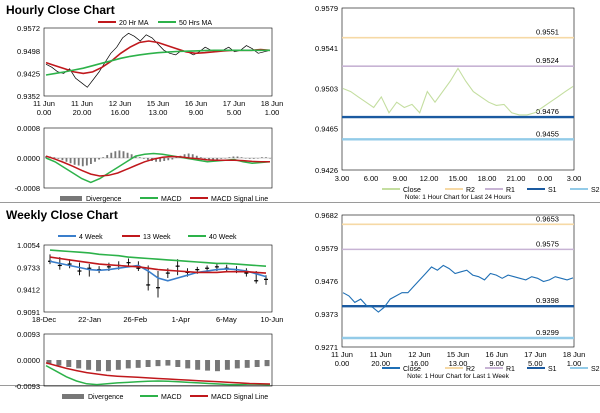 This screenshot has height=413, width=600. What do you see at coordinates (547, 332) in the screenshot?
I see `weekly-levels-level-label-s2: 0.9299` at bounding box center [547, 332].